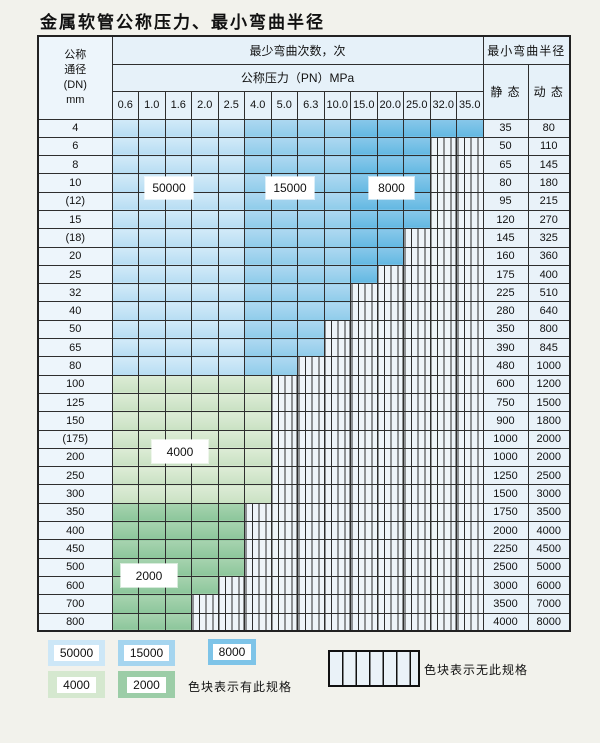 The image size is (600, 743). Describe the element at coordinates (182, 23) in the screenshot. I see `page-title: 金属软管公称压力、最小弯曲半径` at that location.